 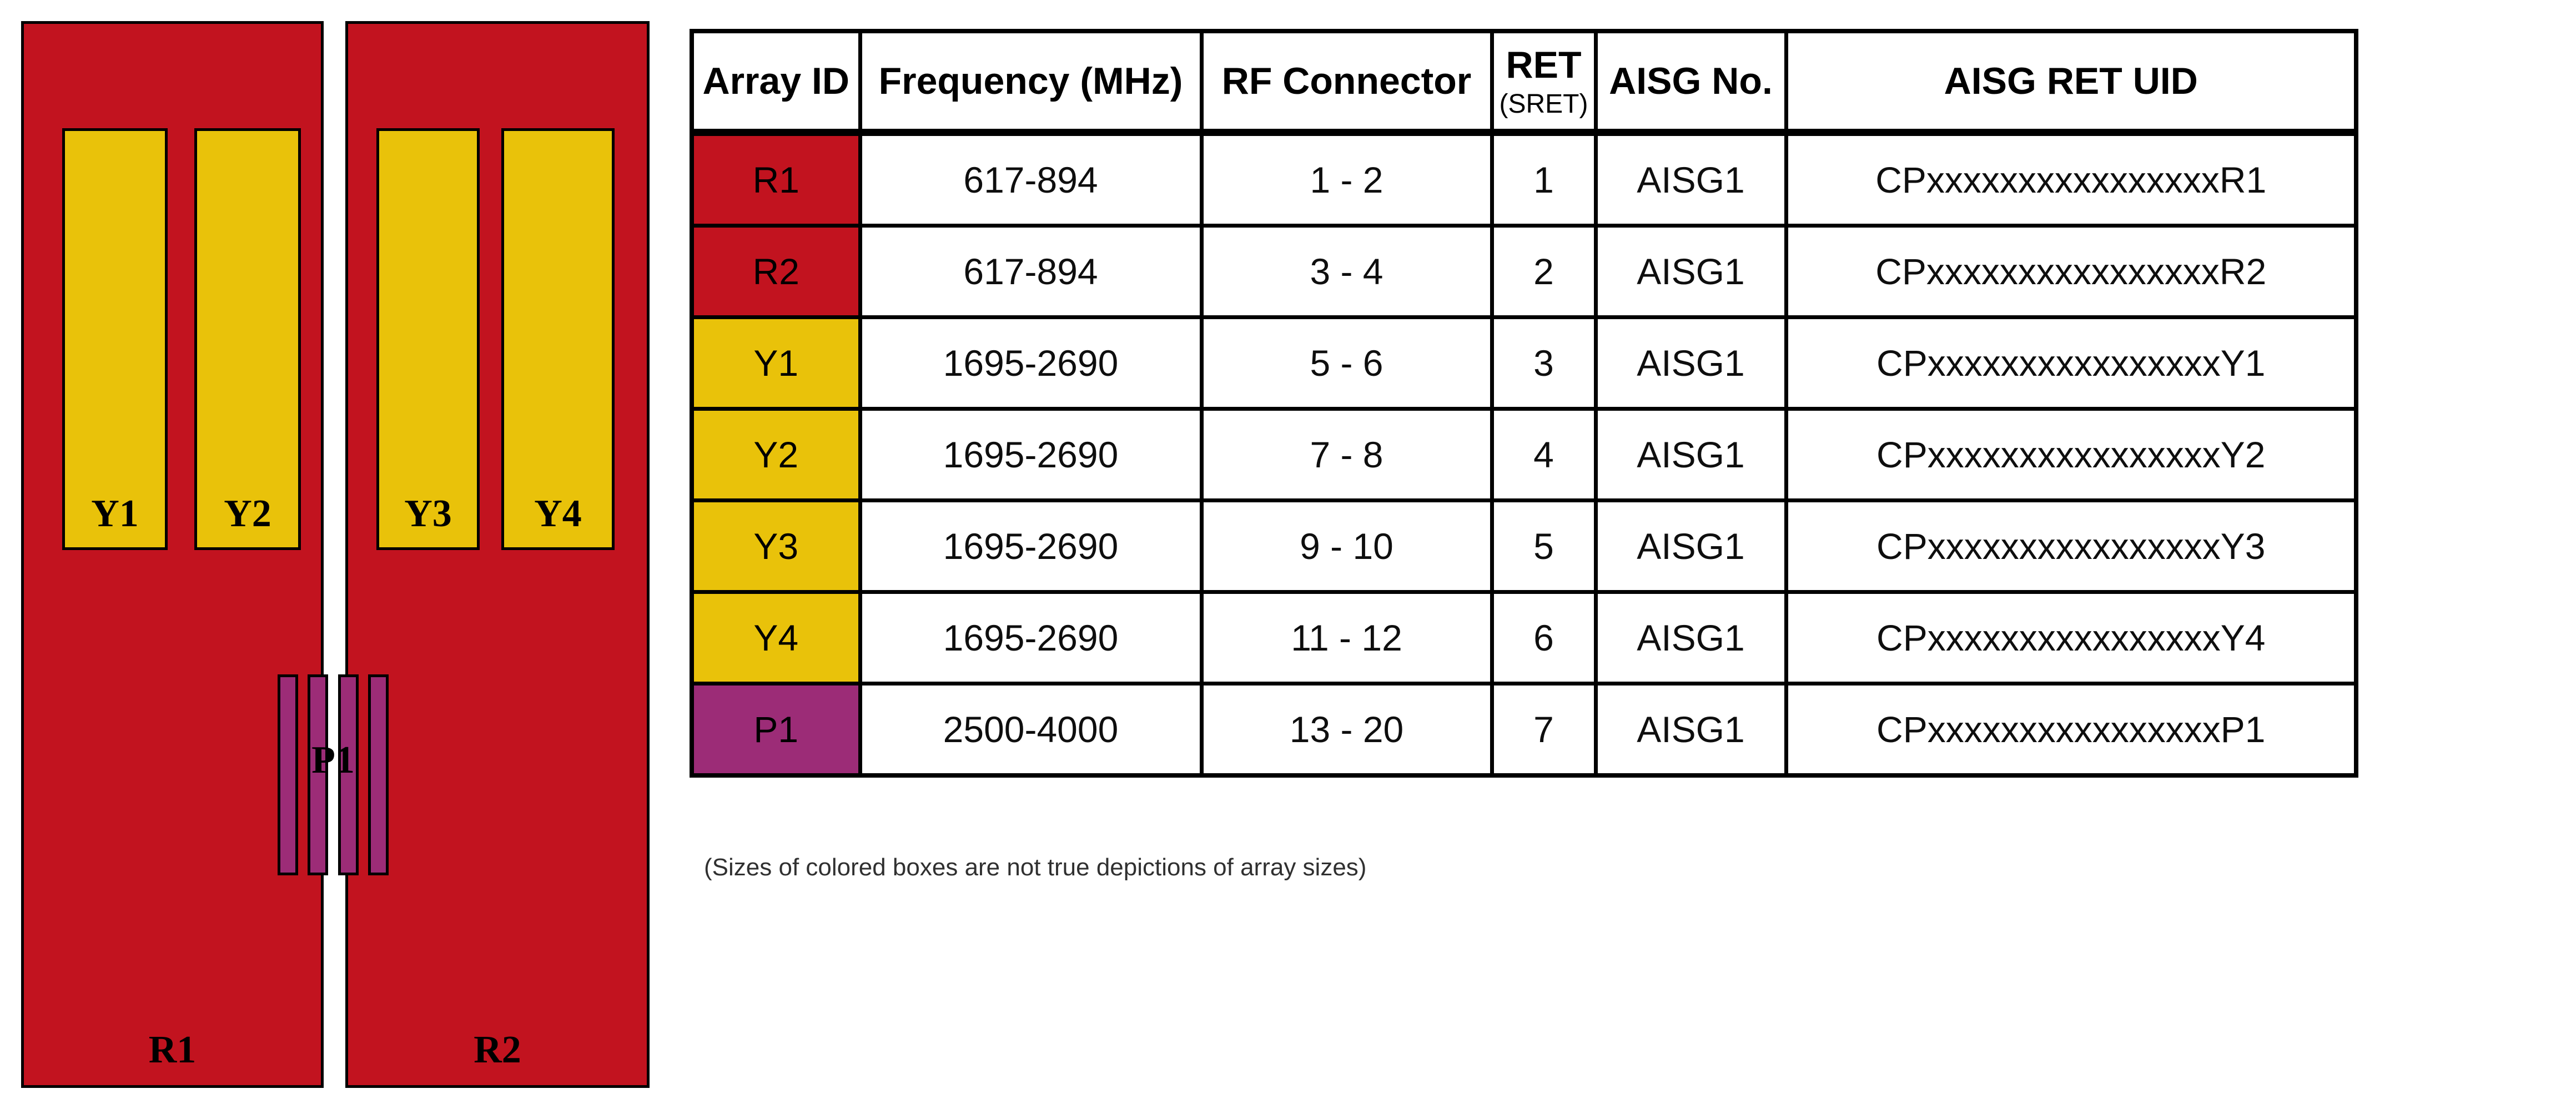 I want to click on array-box-y1-label: Y1, so click(x=115, y=513).